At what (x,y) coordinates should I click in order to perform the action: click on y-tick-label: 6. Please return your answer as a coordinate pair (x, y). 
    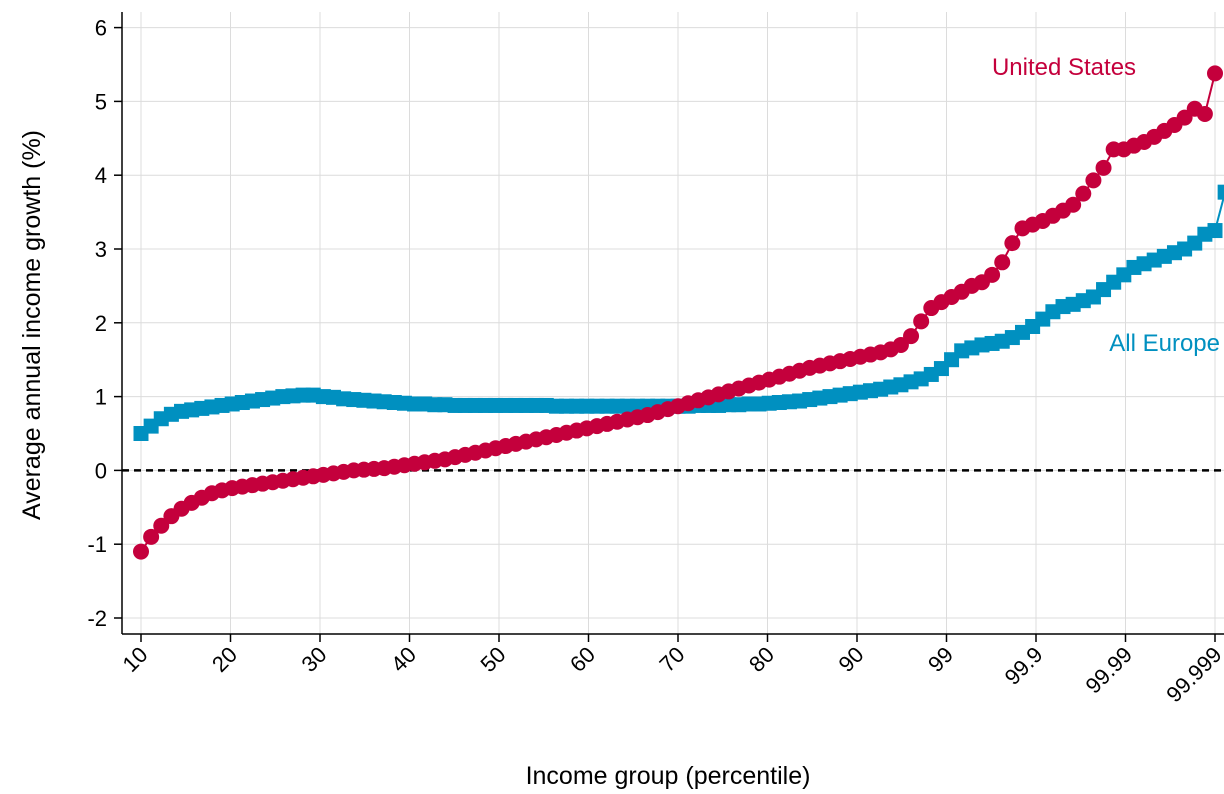
    Looking at the image, I should click on (101, 28).